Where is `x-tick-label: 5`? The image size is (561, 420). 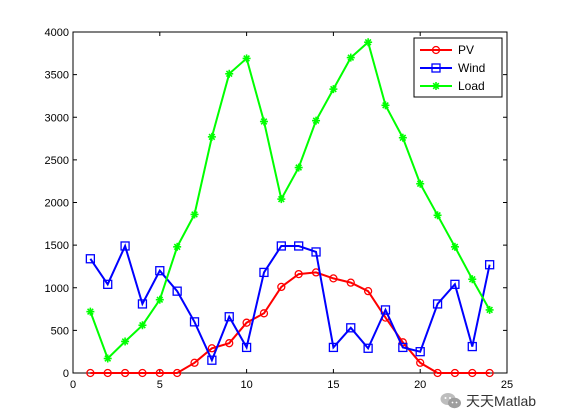 x-tick-label: 5 is located at coordinates (160, 385).